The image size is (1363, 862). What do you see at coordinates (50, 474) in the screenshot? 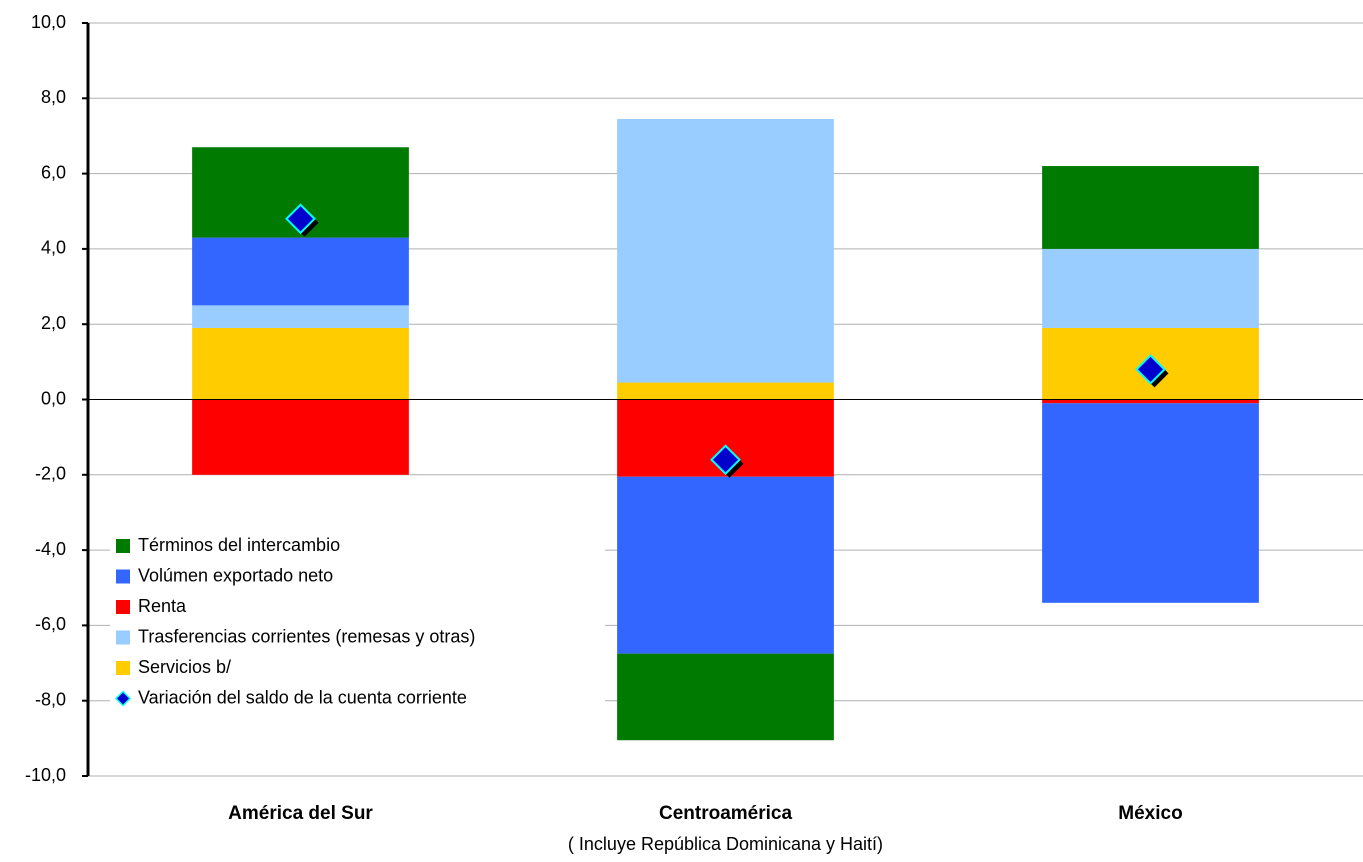
I see `y-tick-label: -2,0` at bounding box center [50, 474].